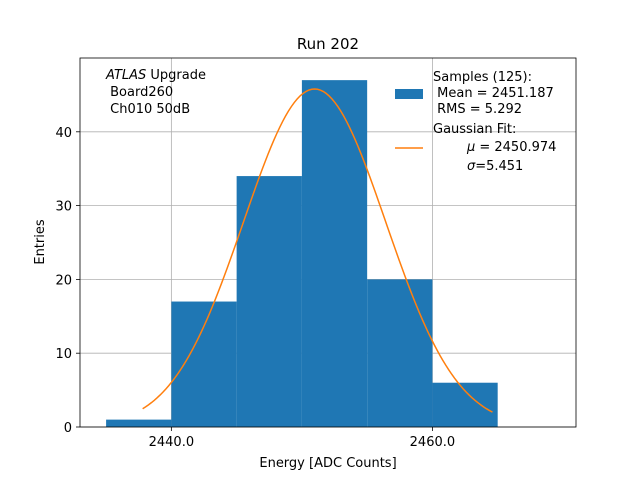 The width and height of the screenshot is (640, 480). I want to click on x-tick-label: 2440.0, so click(172, 442).